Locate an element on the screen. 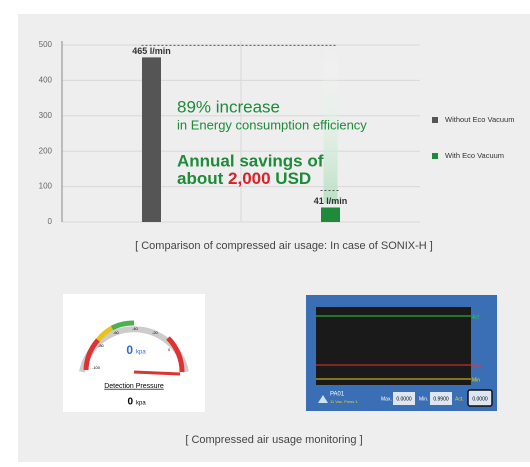  annotation: about is located at coordinates (200, 178).